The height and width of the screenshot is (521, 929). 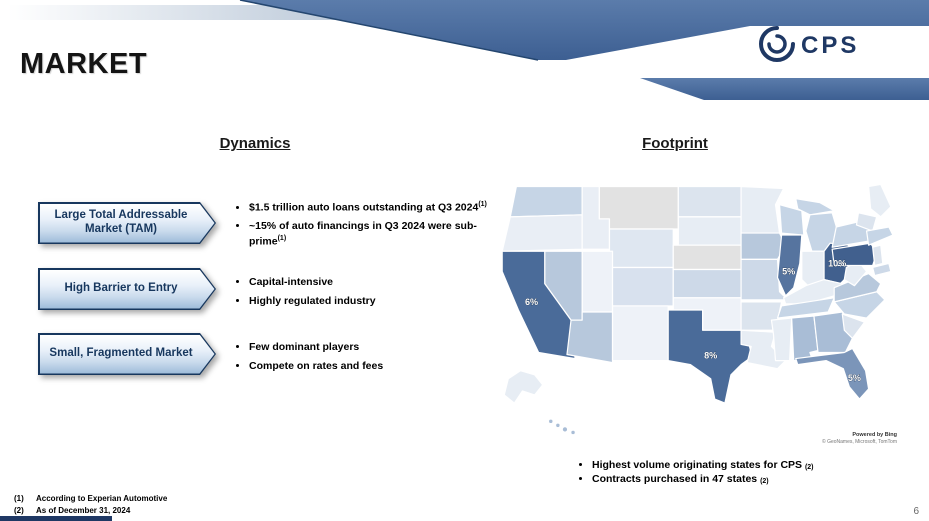 What do you see at coordinates (642, 286) in the screenshot?
I see `state-co` at bounding box center [642, 286].